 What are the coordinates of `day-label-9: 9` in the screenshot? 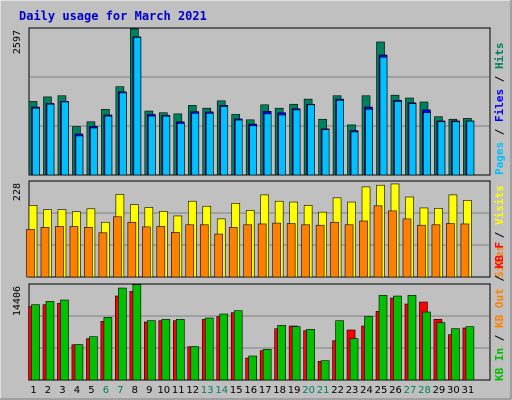 It's located at (149, 390).